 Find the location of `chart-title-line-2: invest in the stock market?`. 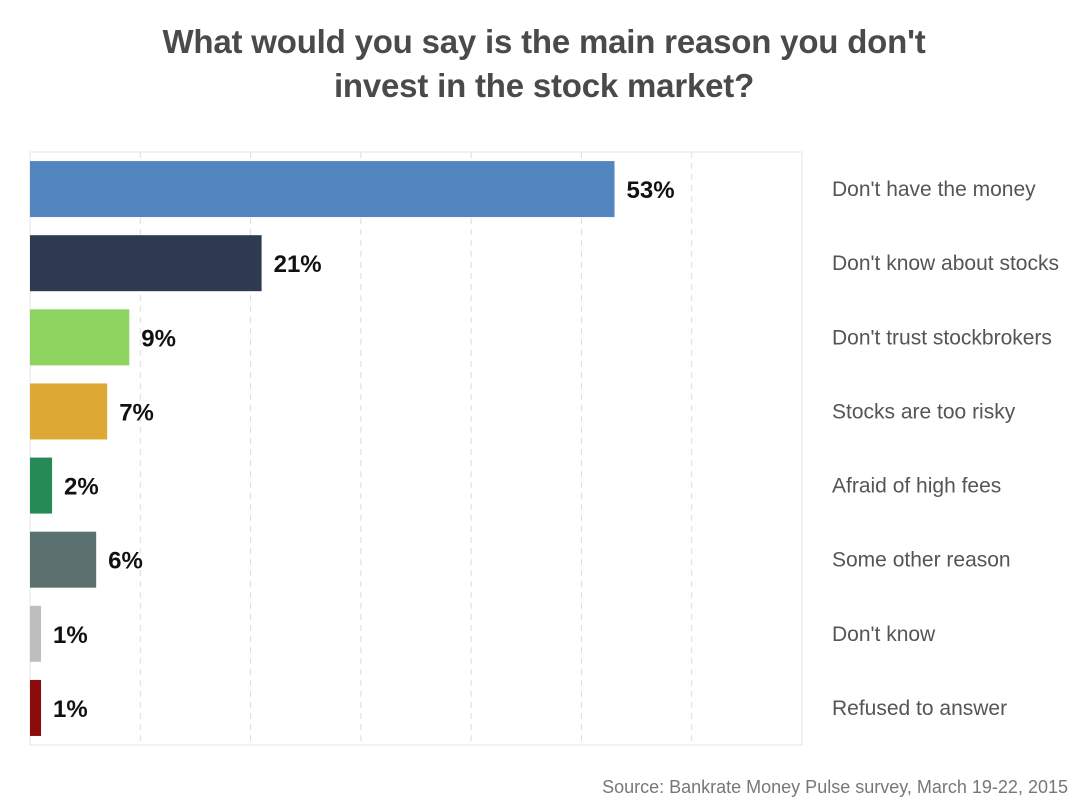

chart-title-line-2: invest in the stock market? is located at coordinates (544, 85).